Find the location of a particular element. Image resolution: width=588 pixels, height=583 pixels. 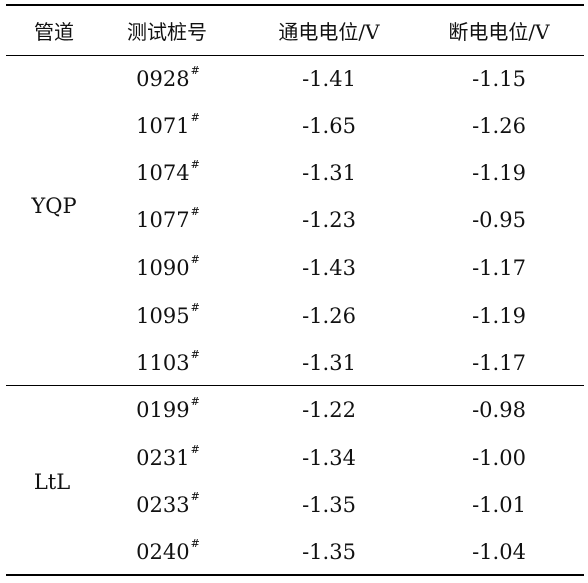

table-cell-on: -1.22 is located at coordinates (329, 410).